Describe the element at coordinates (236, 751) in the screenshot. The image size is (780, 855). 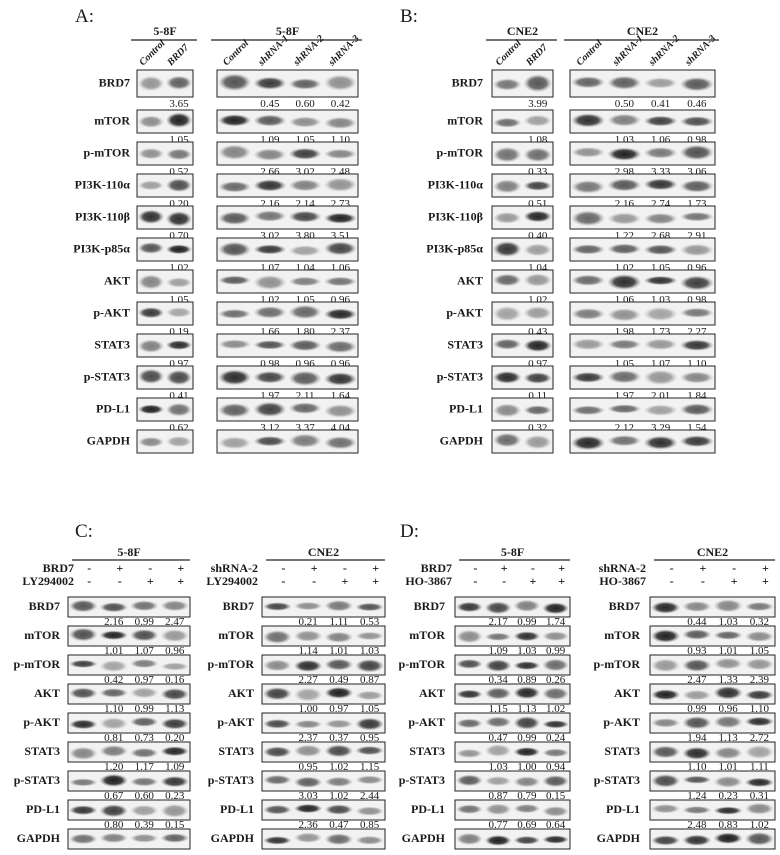
I see `protein-label: STAT3` at that location.